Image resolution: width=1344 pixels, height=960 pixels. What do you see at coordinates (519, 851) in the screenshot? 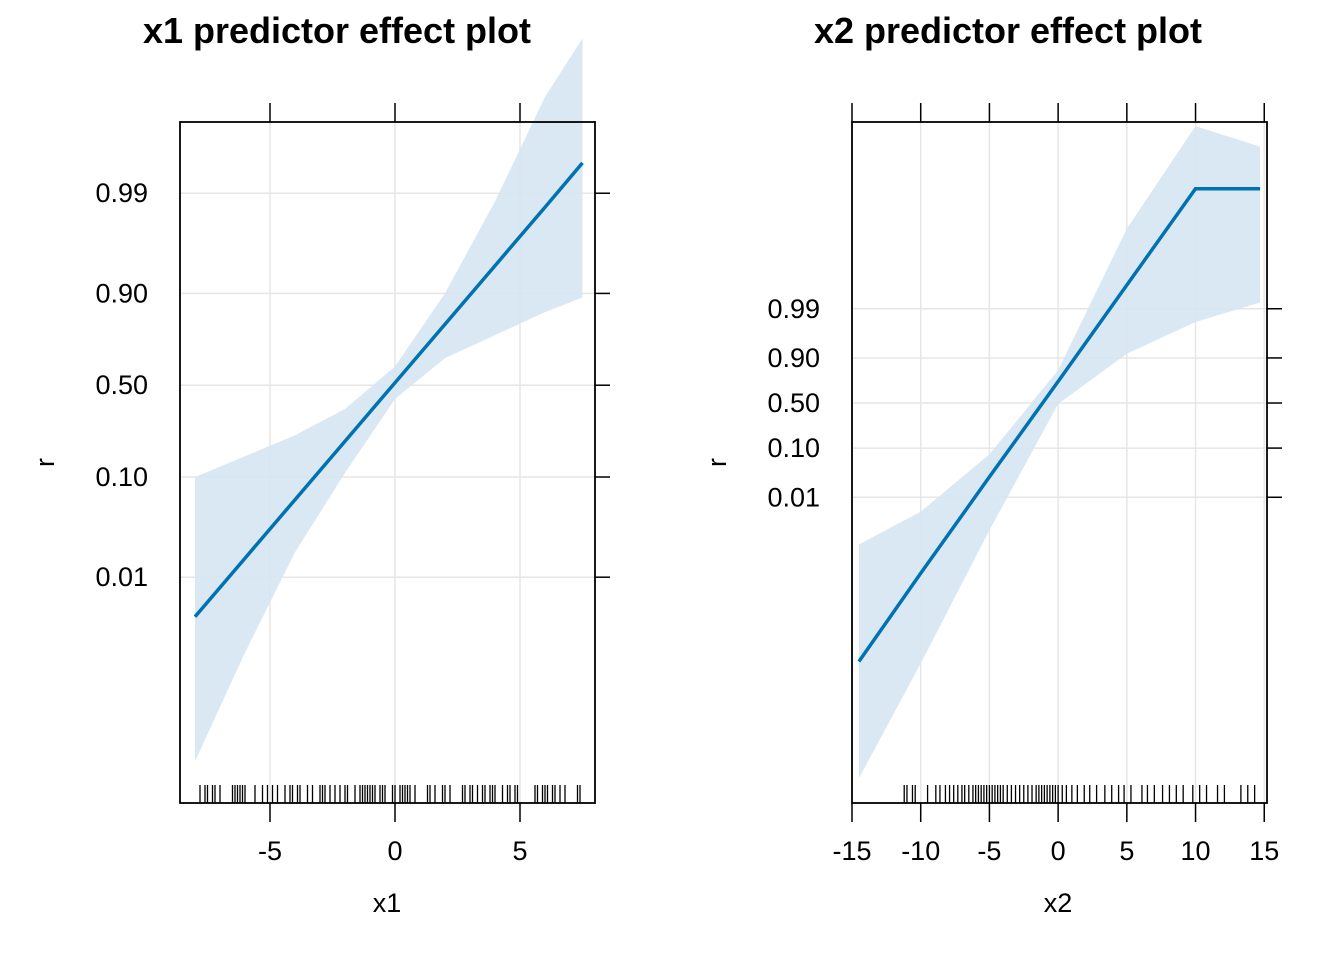
I see `panel1-x-tick-label-2: 5` at bounding box center [519, 851].